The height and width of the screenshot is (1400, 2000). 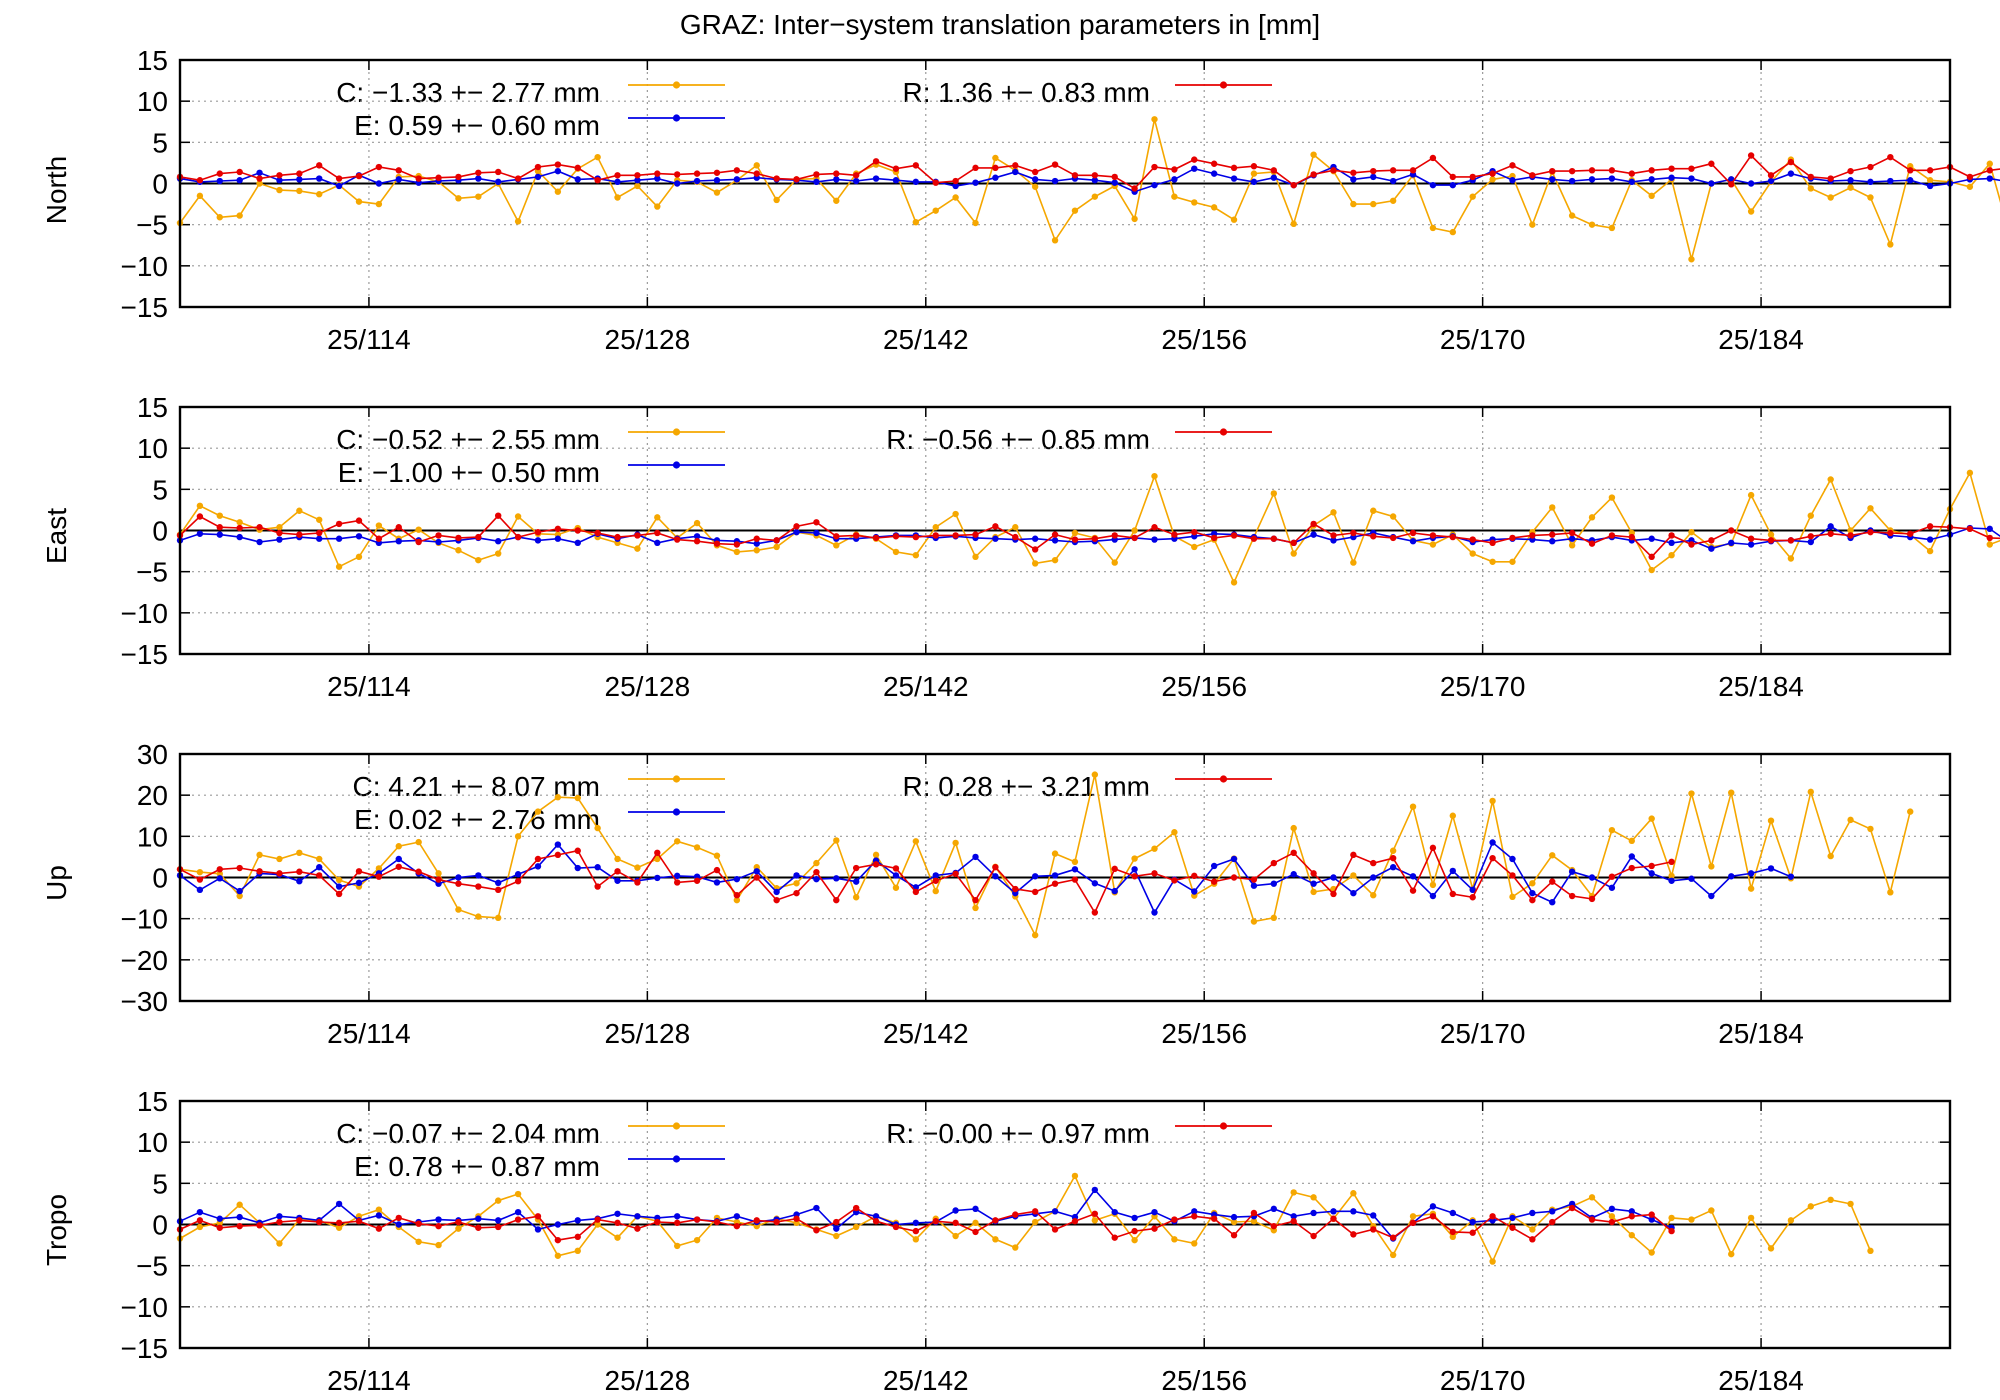 What do you see at coordinates (1761, 1033) in the screenshot?
I see `x-tick-label: 25/184` at bounding box center [1761, 1033].